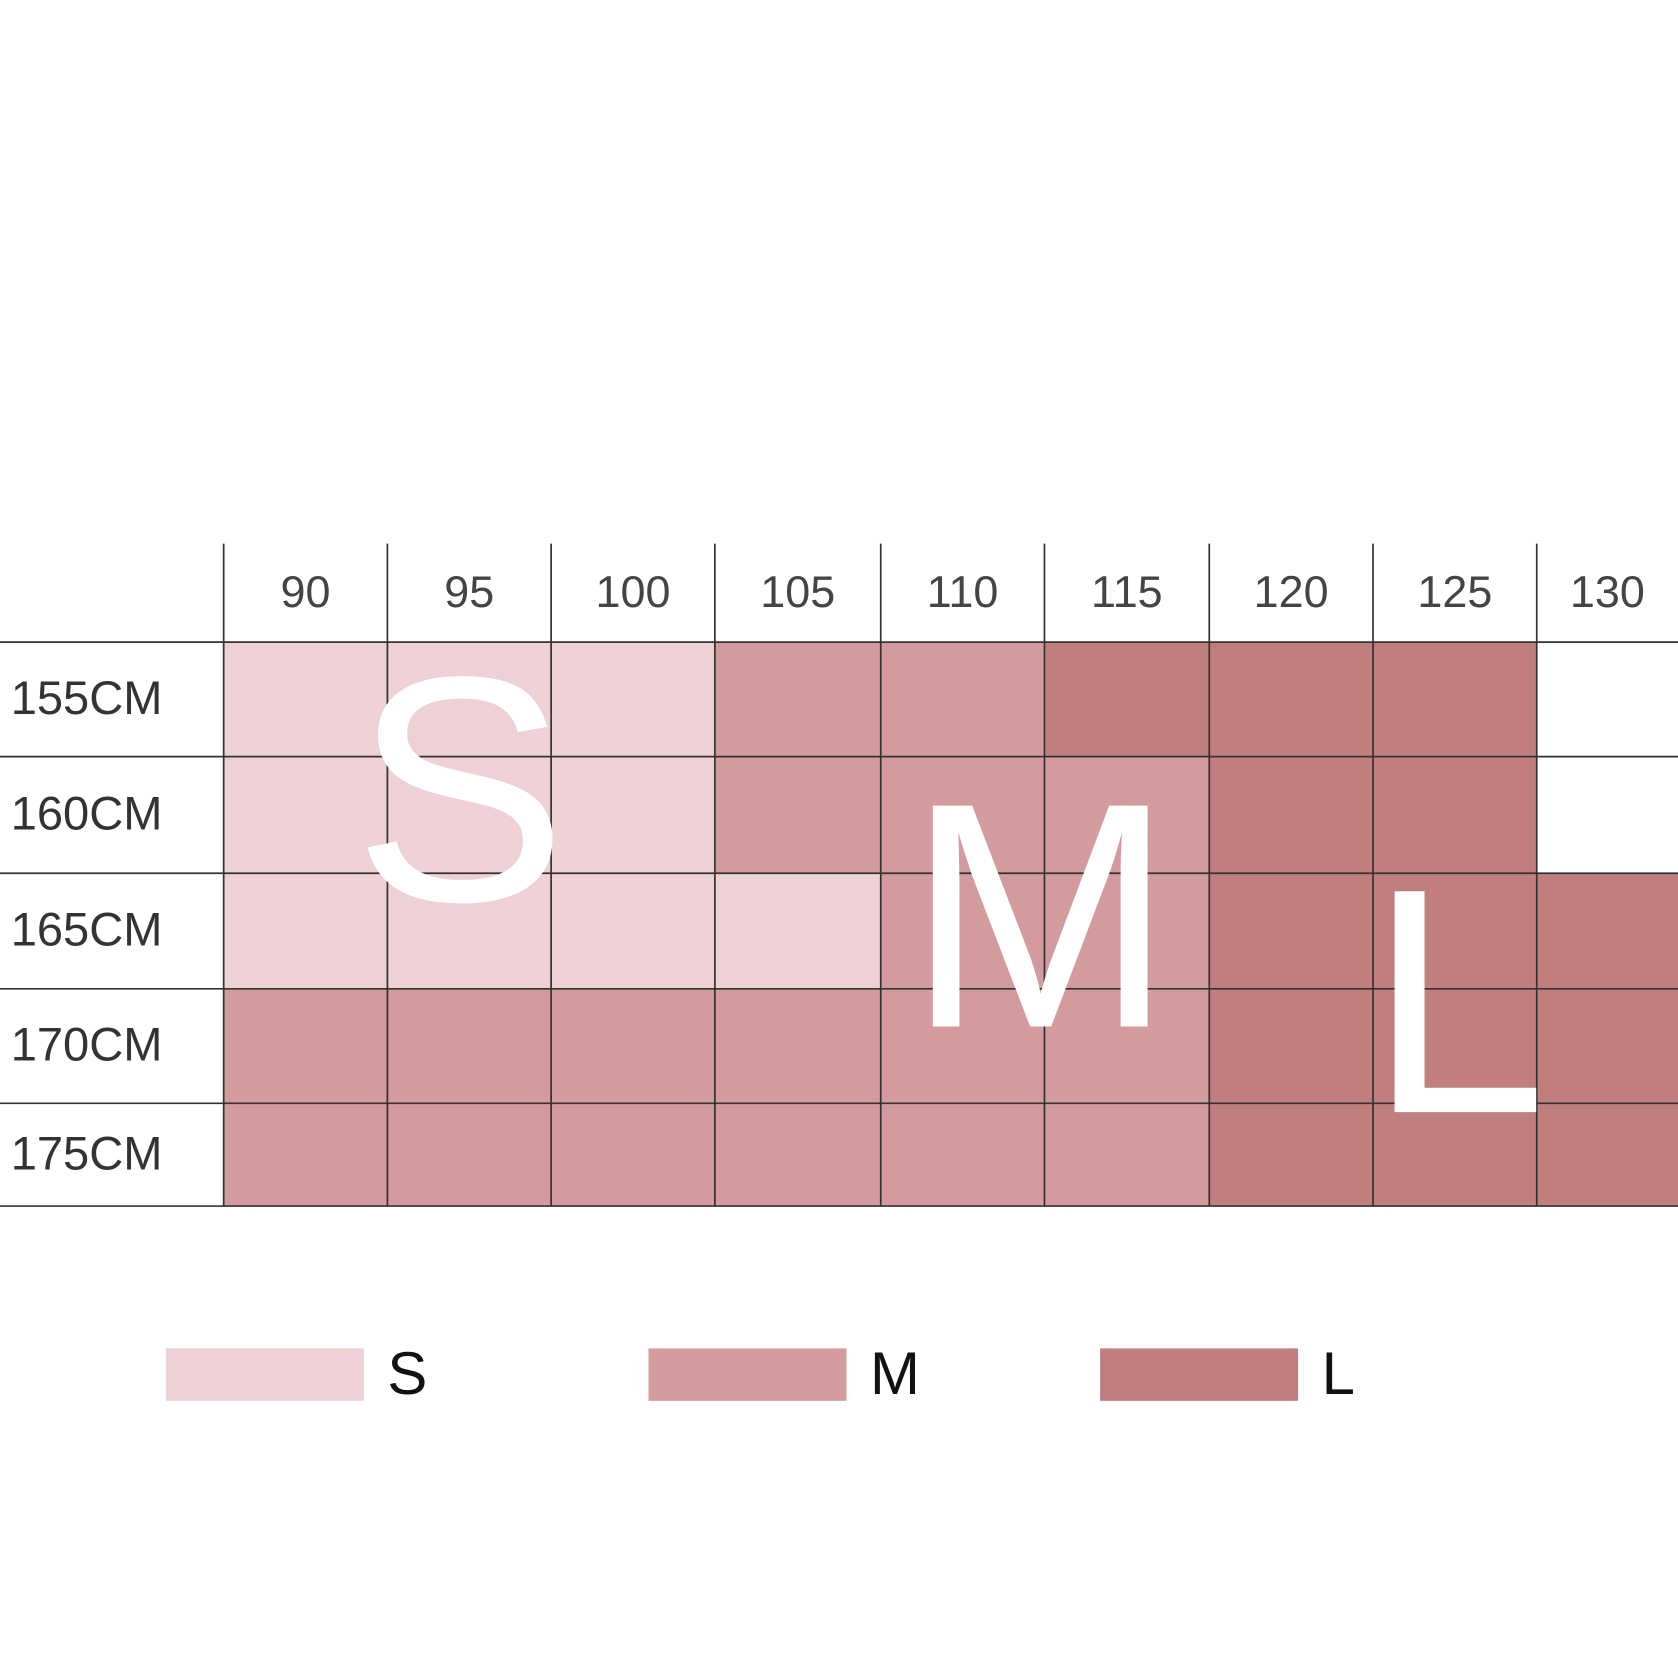 The height and width of the screenshot is (1678, 1678). What do you see at coordinates (1607, 591) in the screenshot?
I see `column-label: 130` at bounding box center [1607, 591].